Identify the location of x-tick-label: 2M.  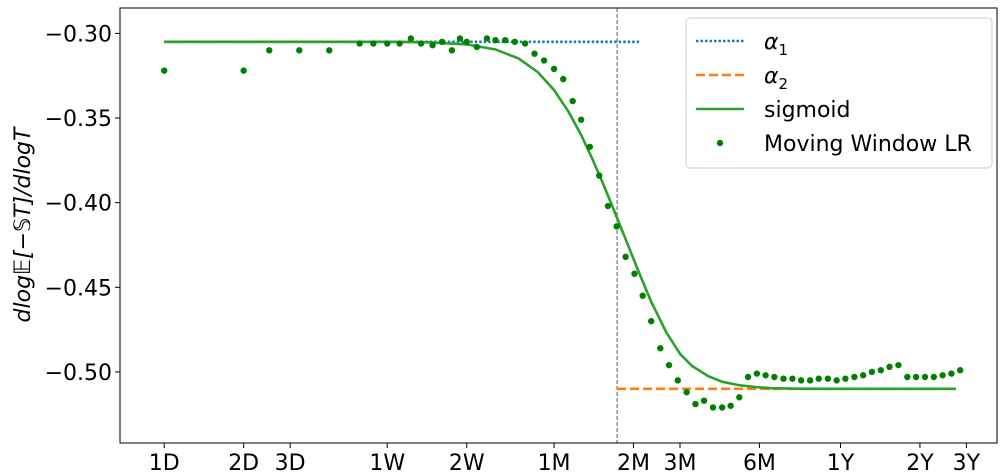
(633, 462).